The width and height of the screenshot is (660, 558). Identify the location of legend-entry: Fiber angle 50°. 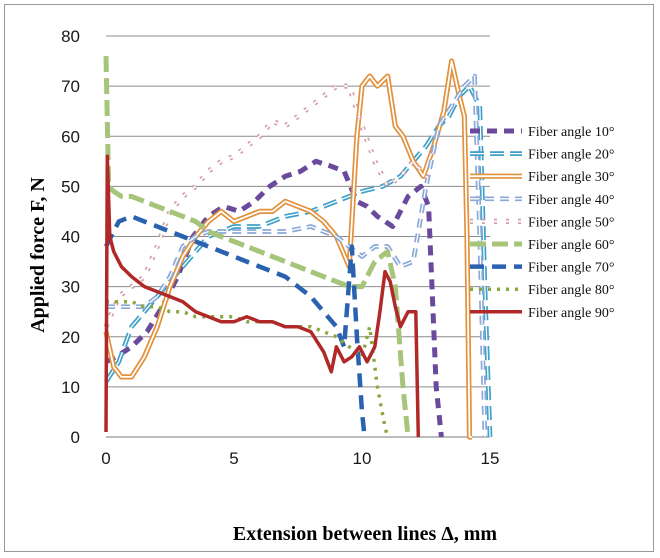
(542, 222).